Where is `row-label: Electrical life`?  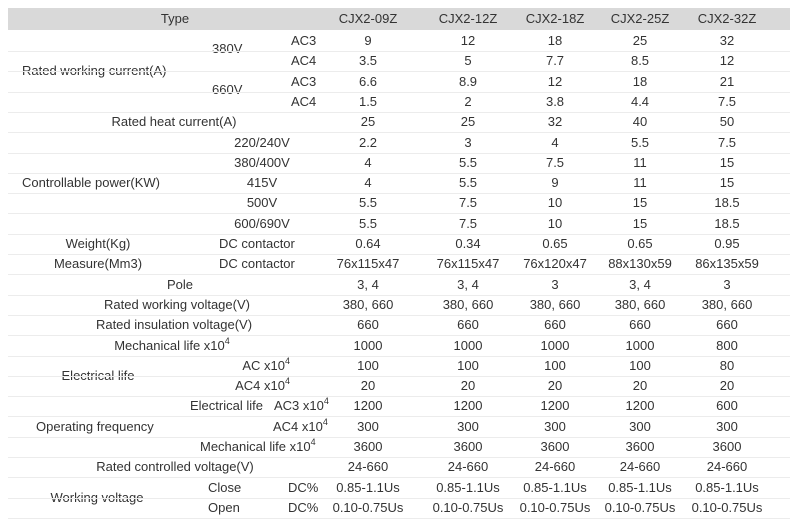
row-label: Electrical life is located at coordinates (226, 406).